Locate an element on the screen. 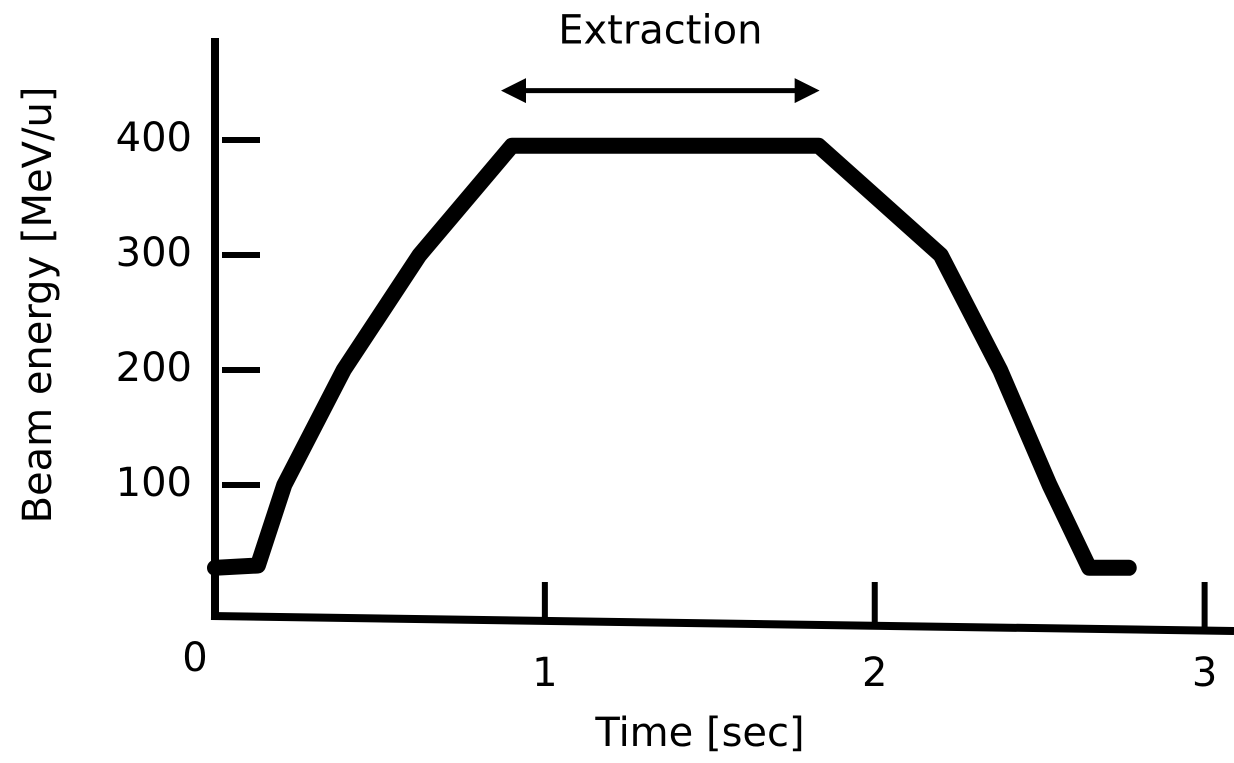 The height and width of the screenshot is (763, 1234). y-axis-label: Beam energy [MeV/u] is located at coordinates (38, 305).